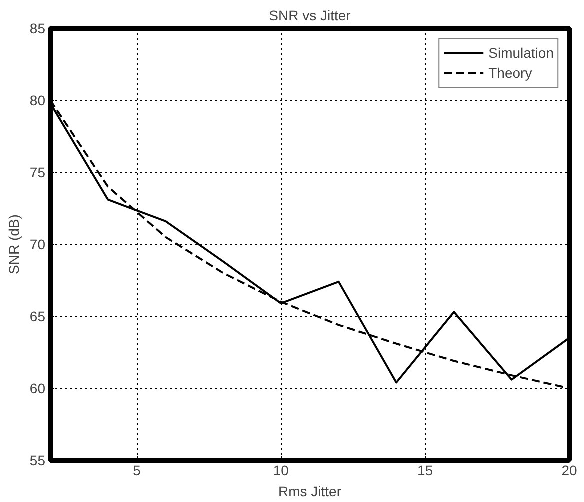 Image resolution: width=584 pixels, height=502 pixels. Describe the element at coordinates (14, 244) in the screenshot. I see `y-axis-title: SNR (dB)` at that location.